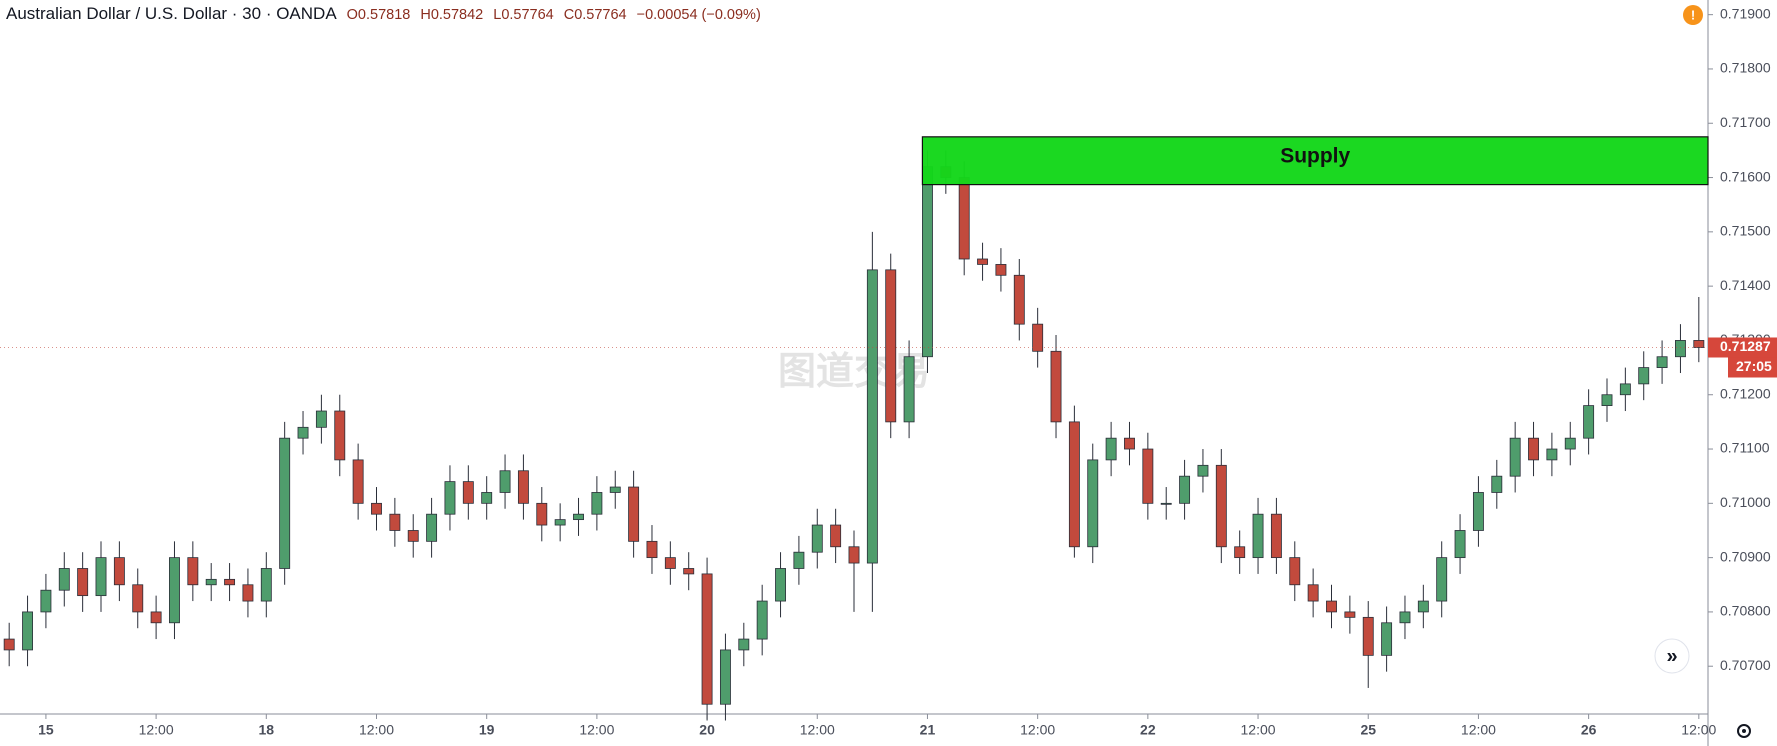 This screenshot has width=1777, height=746. I want to click on y-tick-label: 0.70700, so click(1745, 665).